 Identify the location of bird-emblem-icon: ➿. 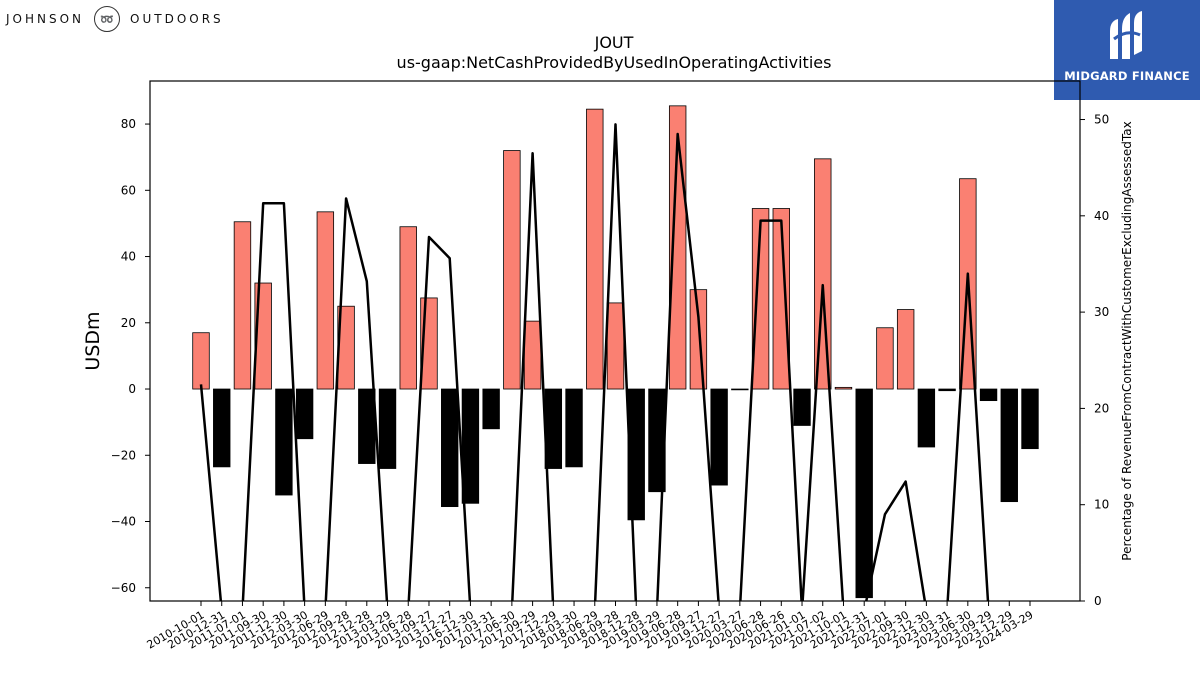
(107, 19).